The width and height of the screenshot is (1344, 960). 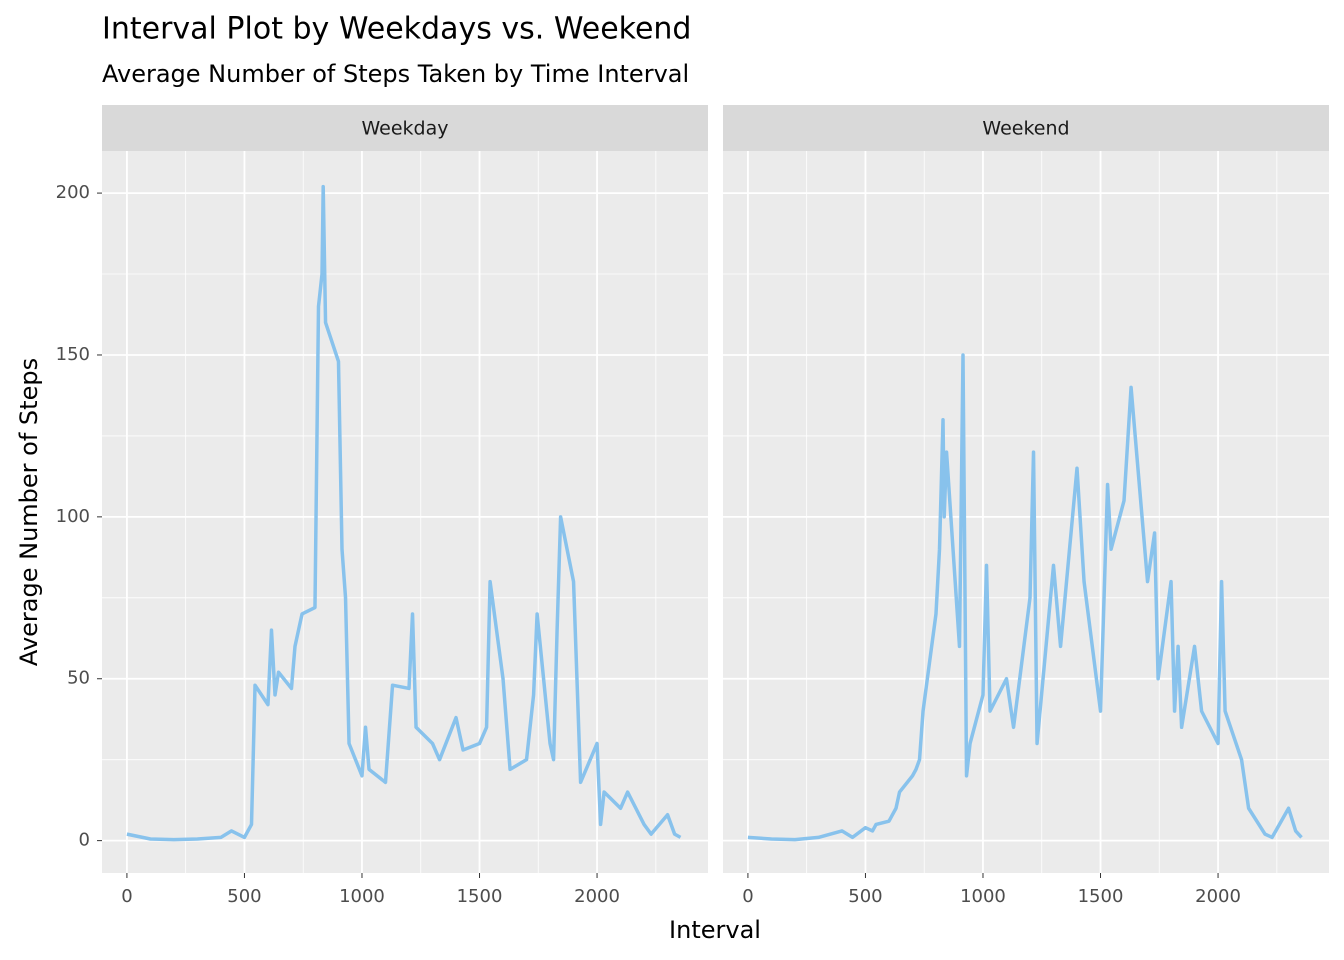 I want to click on y-tick-label: 200, so click(x=73, y=192).